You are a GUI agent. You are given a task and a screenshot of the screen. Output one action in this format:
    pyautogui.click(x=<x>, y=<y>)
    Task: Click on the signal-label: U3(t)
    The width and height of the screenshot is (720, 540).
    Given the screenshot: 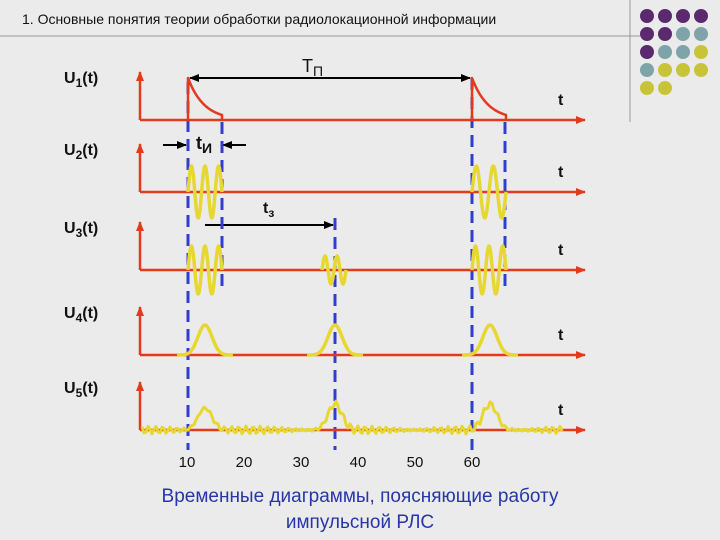 What is the action you would take?
    pyautogui.click(x=81, y=230)
    